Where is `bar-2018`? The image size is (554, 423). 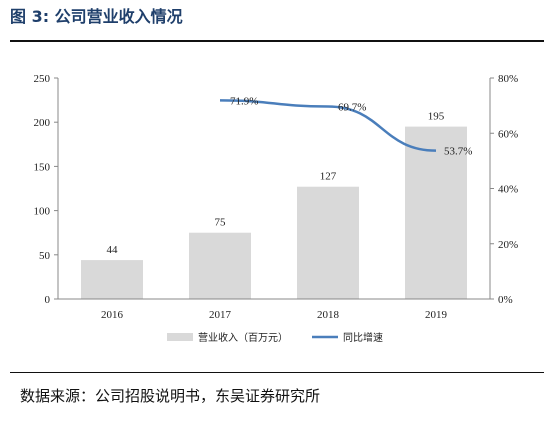 bar-2018 is located at coordinates (328, 242).